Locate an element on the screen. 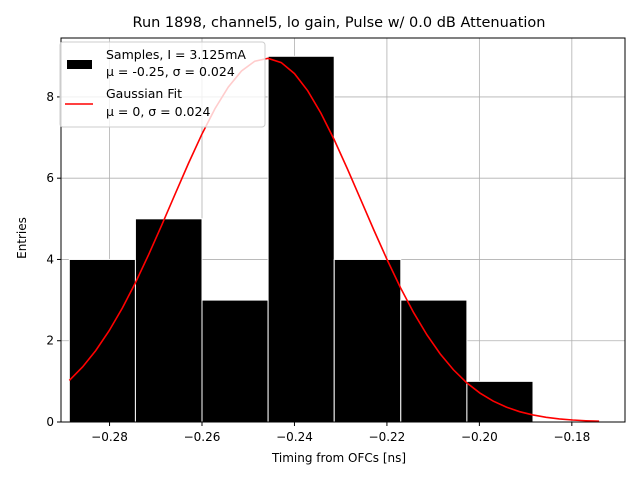 The width and height of the screenshot is (640, 480). x-tick-label: −0.18 is located at coordinates (571, 437).